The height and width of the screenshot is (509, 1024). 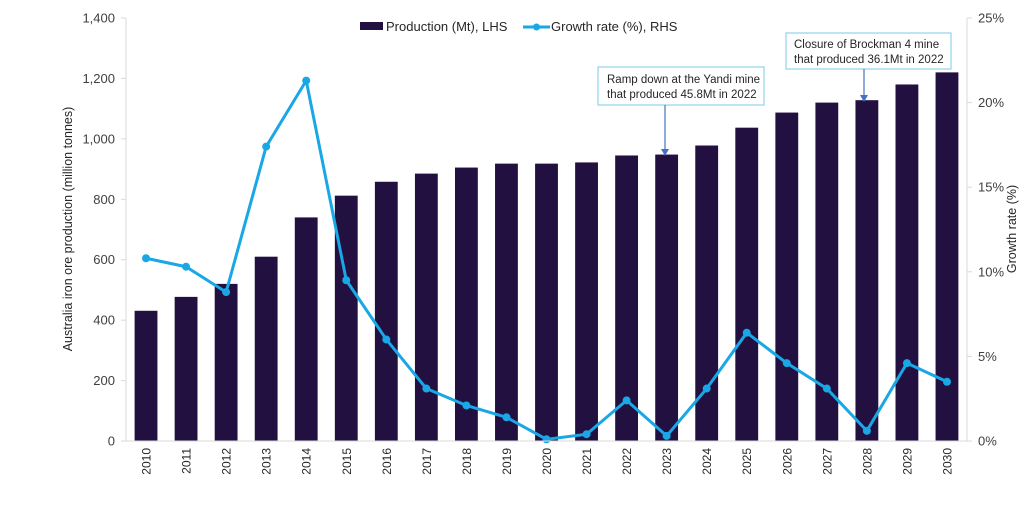 I want to click on growth-point-2014, so click(x=306, y=80).